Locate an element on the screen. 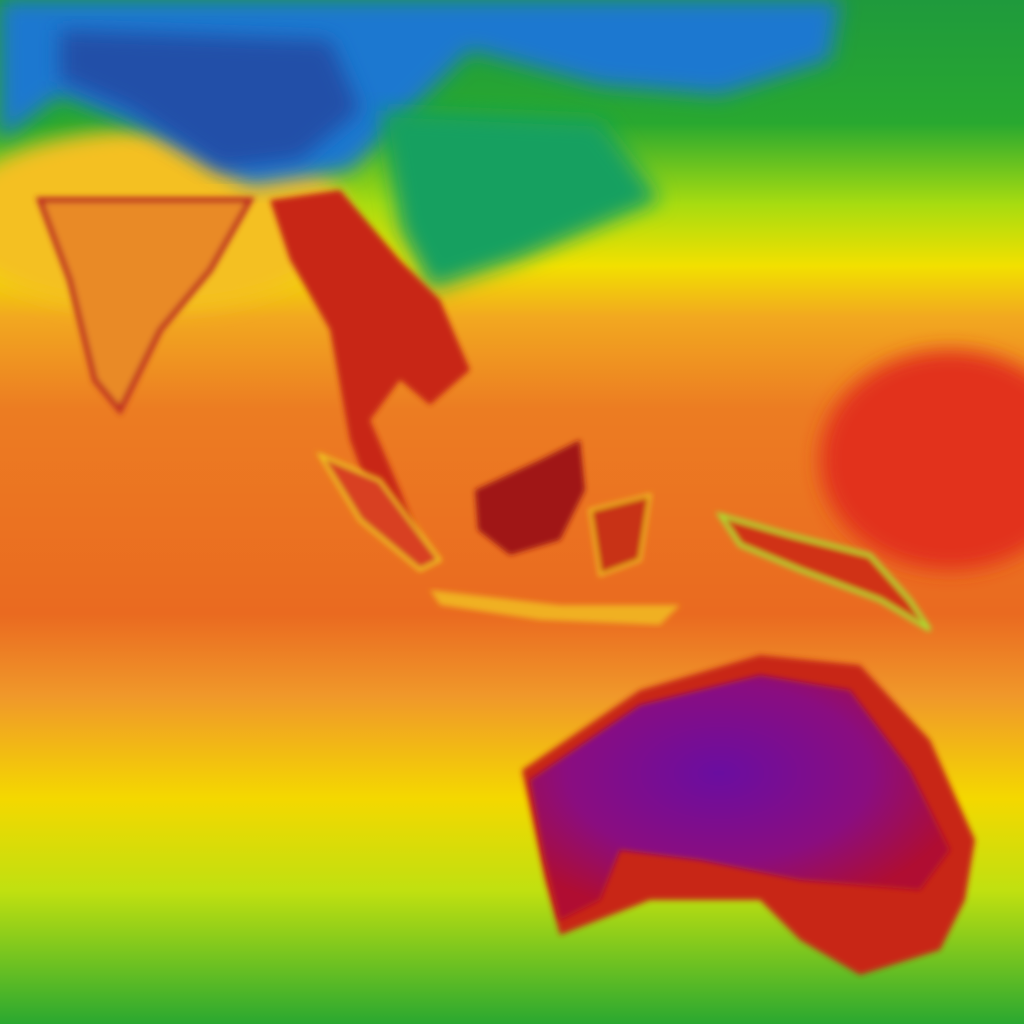 This screenshot has width=1024, height=1024. warm-region is located at coordinates (922, 460).